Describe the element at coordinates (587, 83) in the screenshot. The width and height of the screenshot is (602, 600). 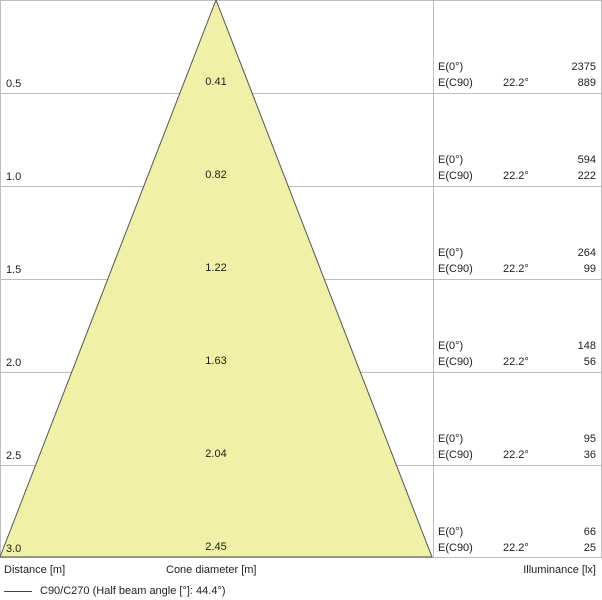
I see `e90-value: 889` at that location.